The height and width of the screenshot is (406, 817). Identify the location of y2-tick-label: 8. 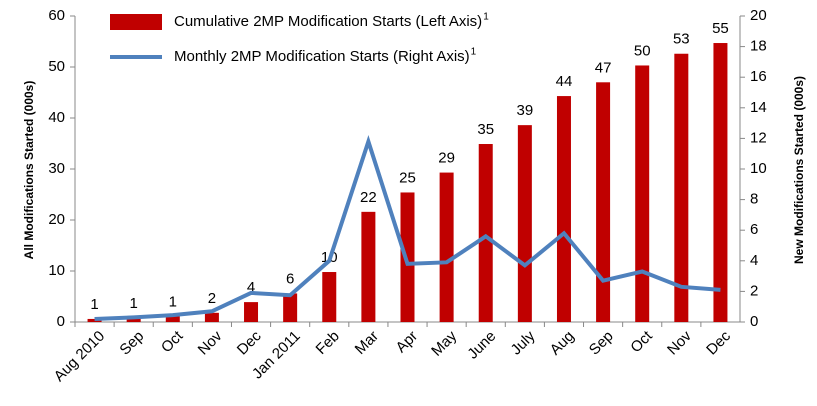
(754, 199).